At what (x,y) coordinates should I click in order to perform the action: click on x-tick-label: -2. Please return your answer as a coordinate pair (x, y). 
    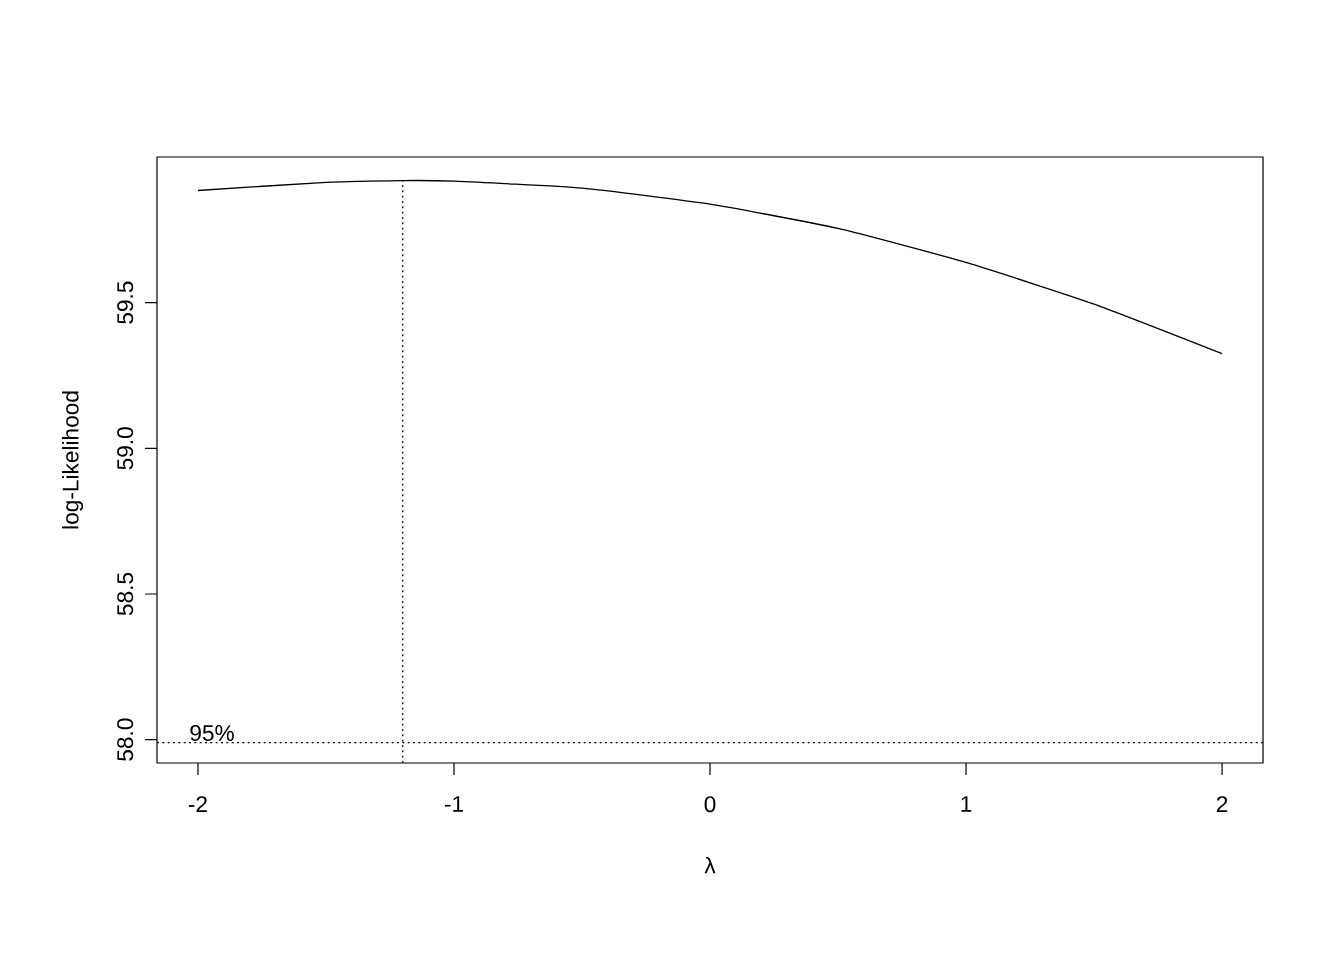
    Looking at the image, I should click on (197, 804).